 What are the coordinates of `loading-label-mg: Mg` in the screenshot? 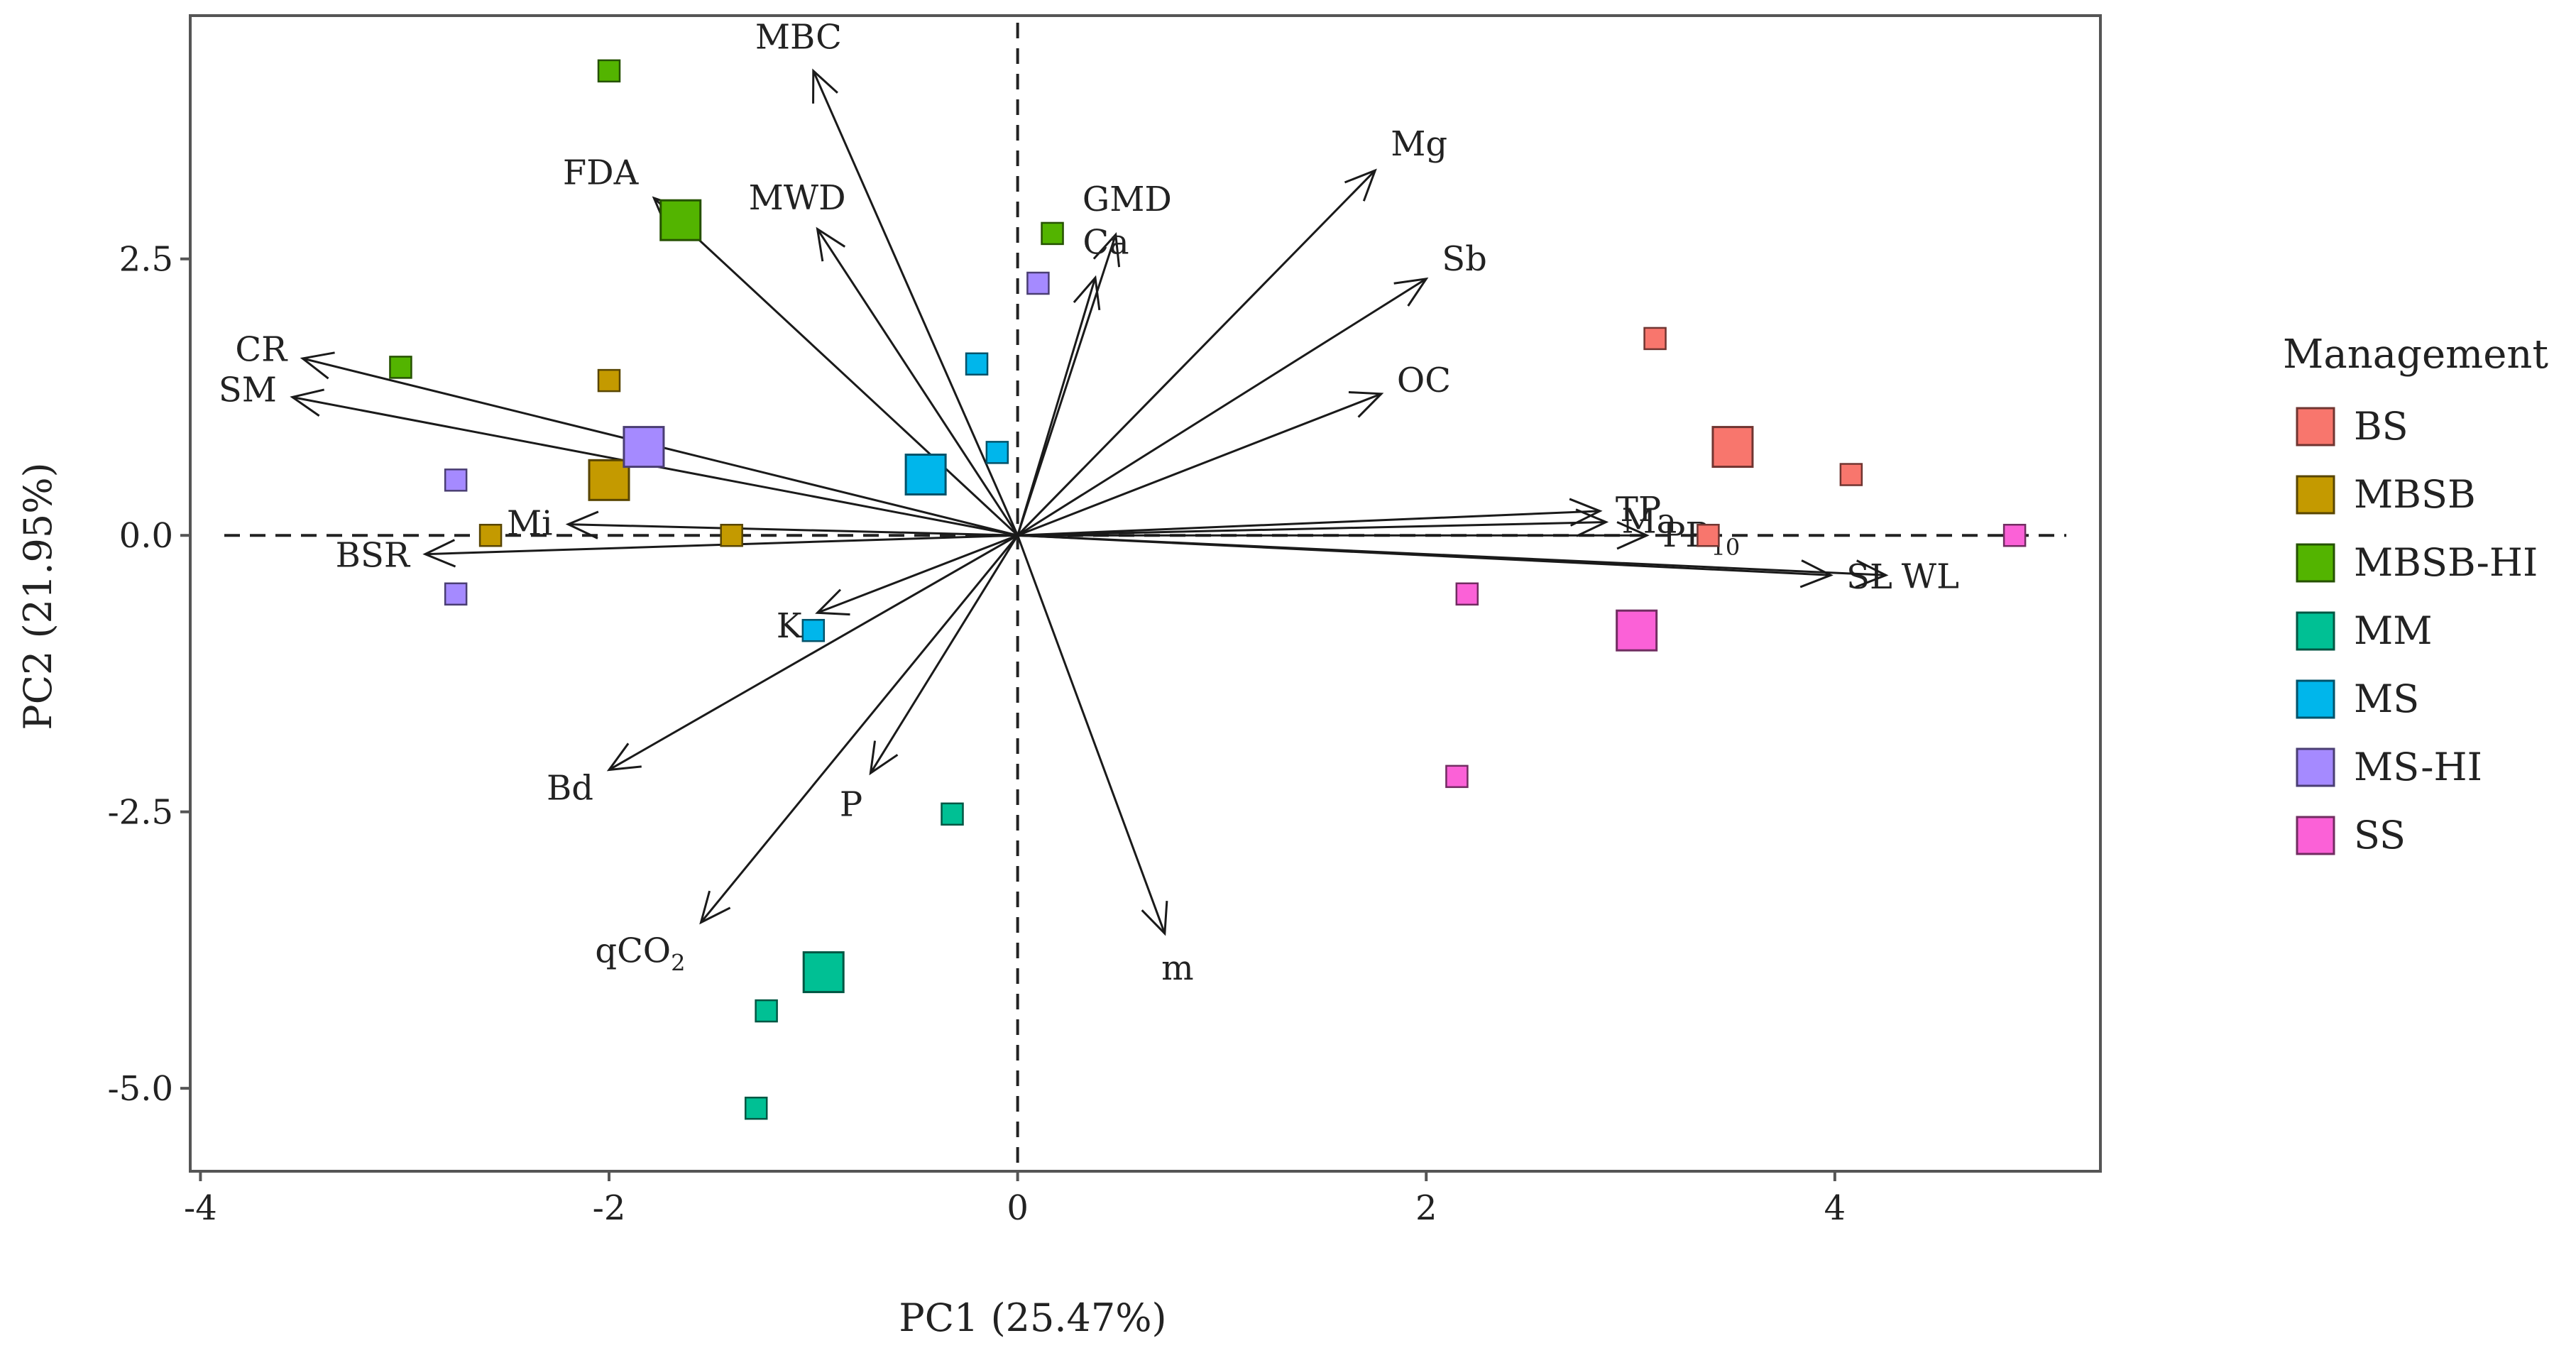 It's located at (1419, 144).